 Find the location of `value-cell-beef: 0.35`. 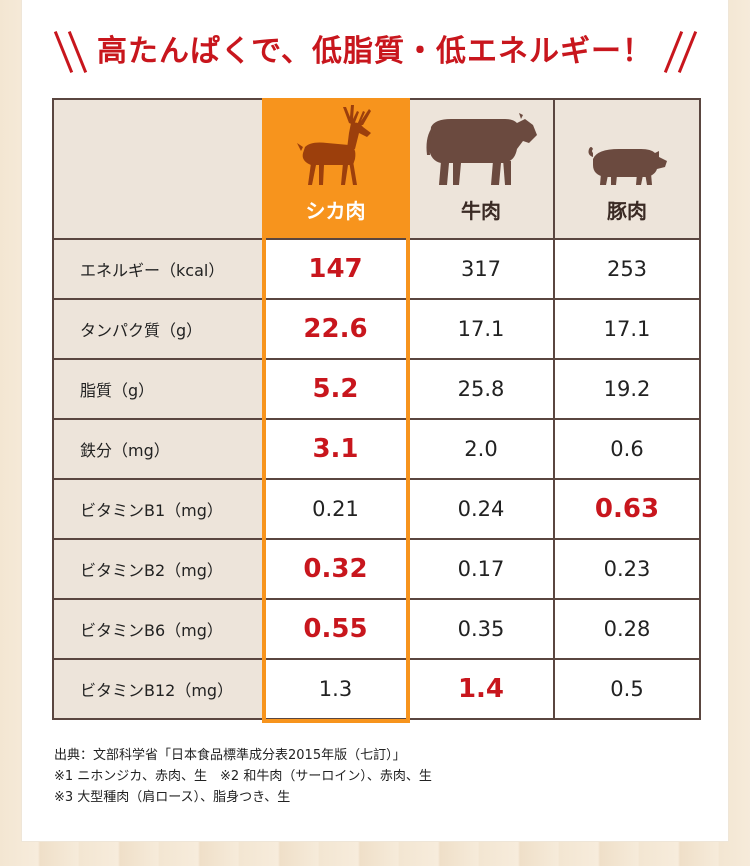

value-cell-beef: 0.35 is located at coordinates (481, 629).